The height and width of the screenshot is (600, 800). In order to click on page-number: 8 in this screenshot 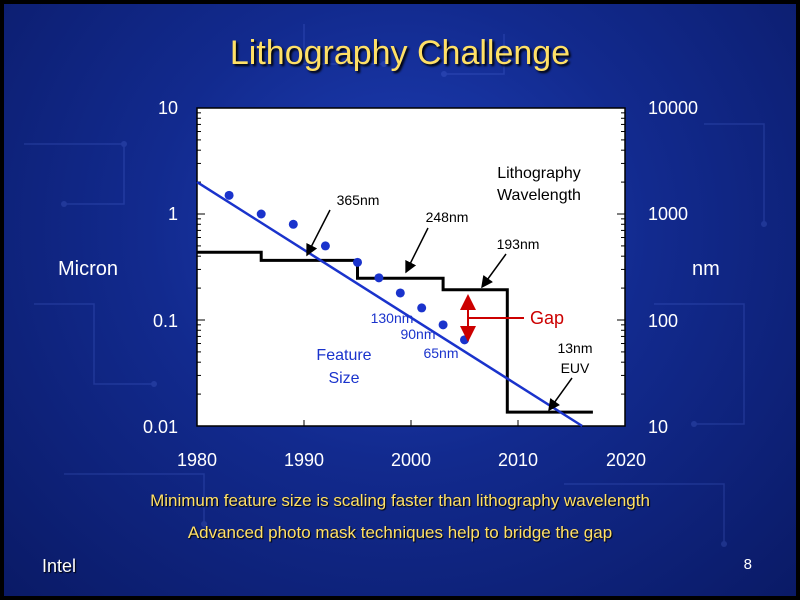, I will do `click(747, 564)`.